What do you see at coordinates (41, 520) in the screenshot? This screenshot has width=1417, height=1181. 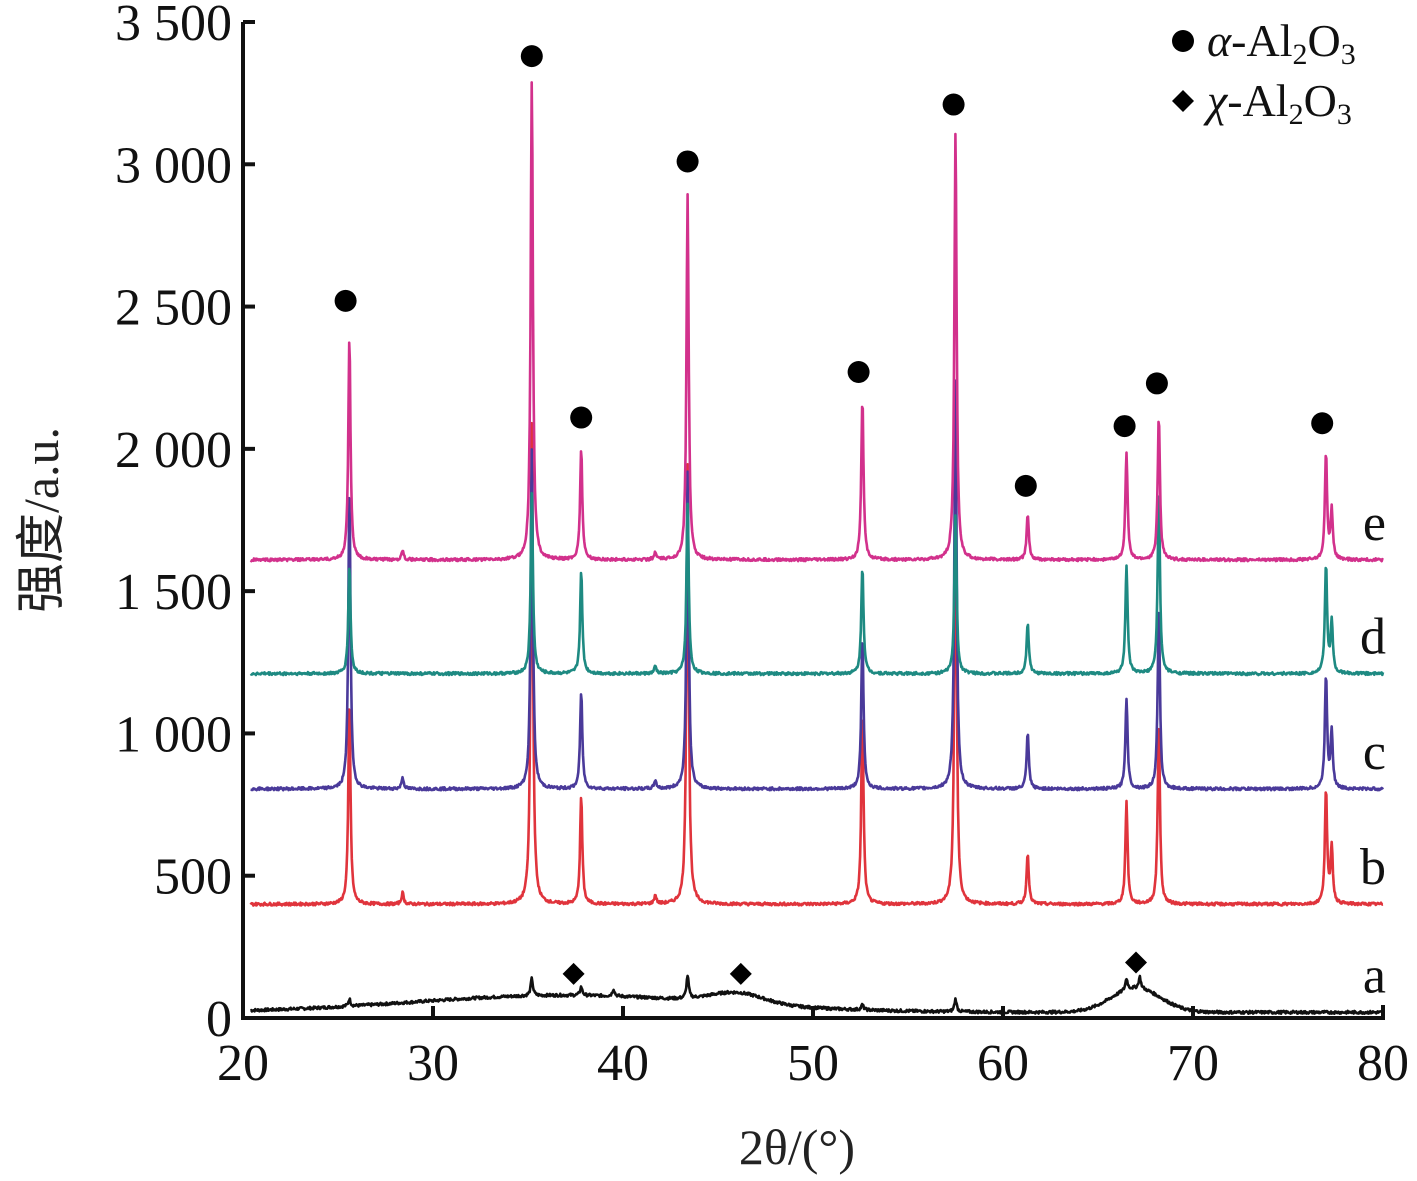 I see `y-axis-title: 强度/a.u.` at bounding box center [41, 520].